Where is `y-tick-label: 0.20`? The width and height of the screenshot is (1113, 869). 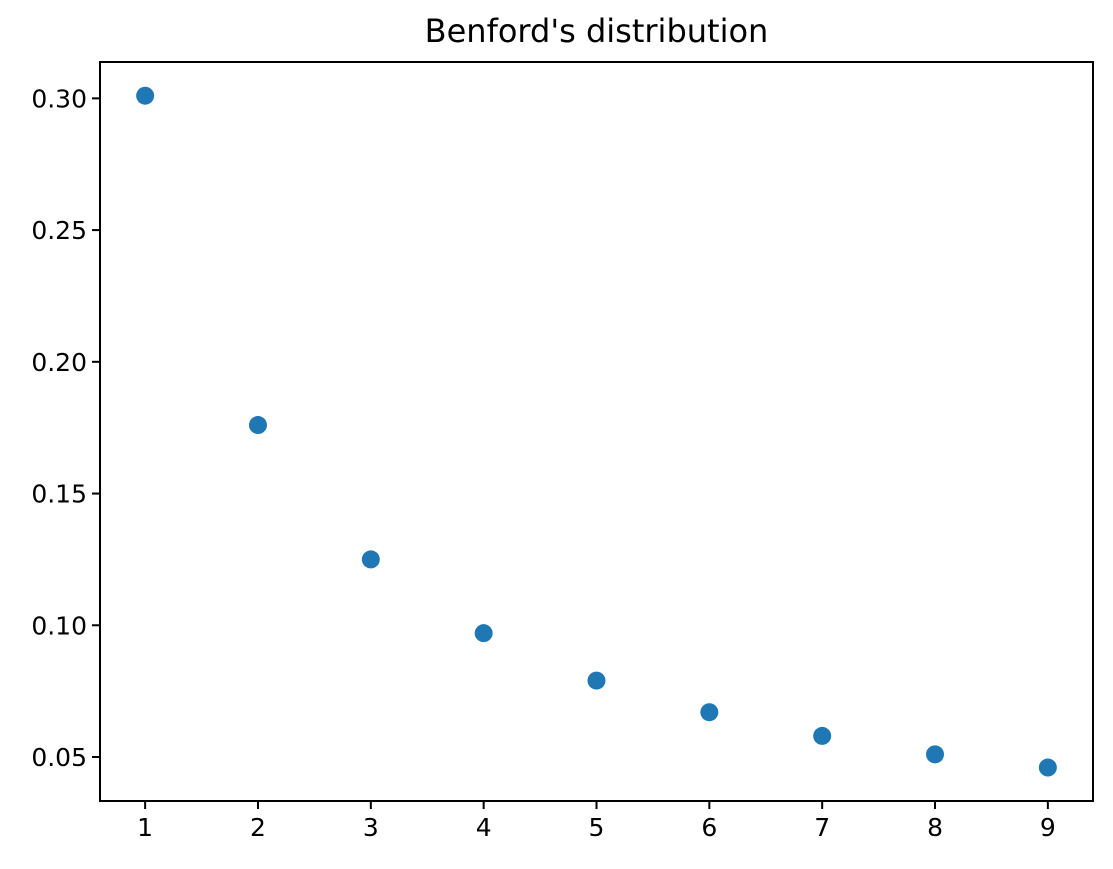
y-tick-label: 0.20 is located at coordinates (59, 362).